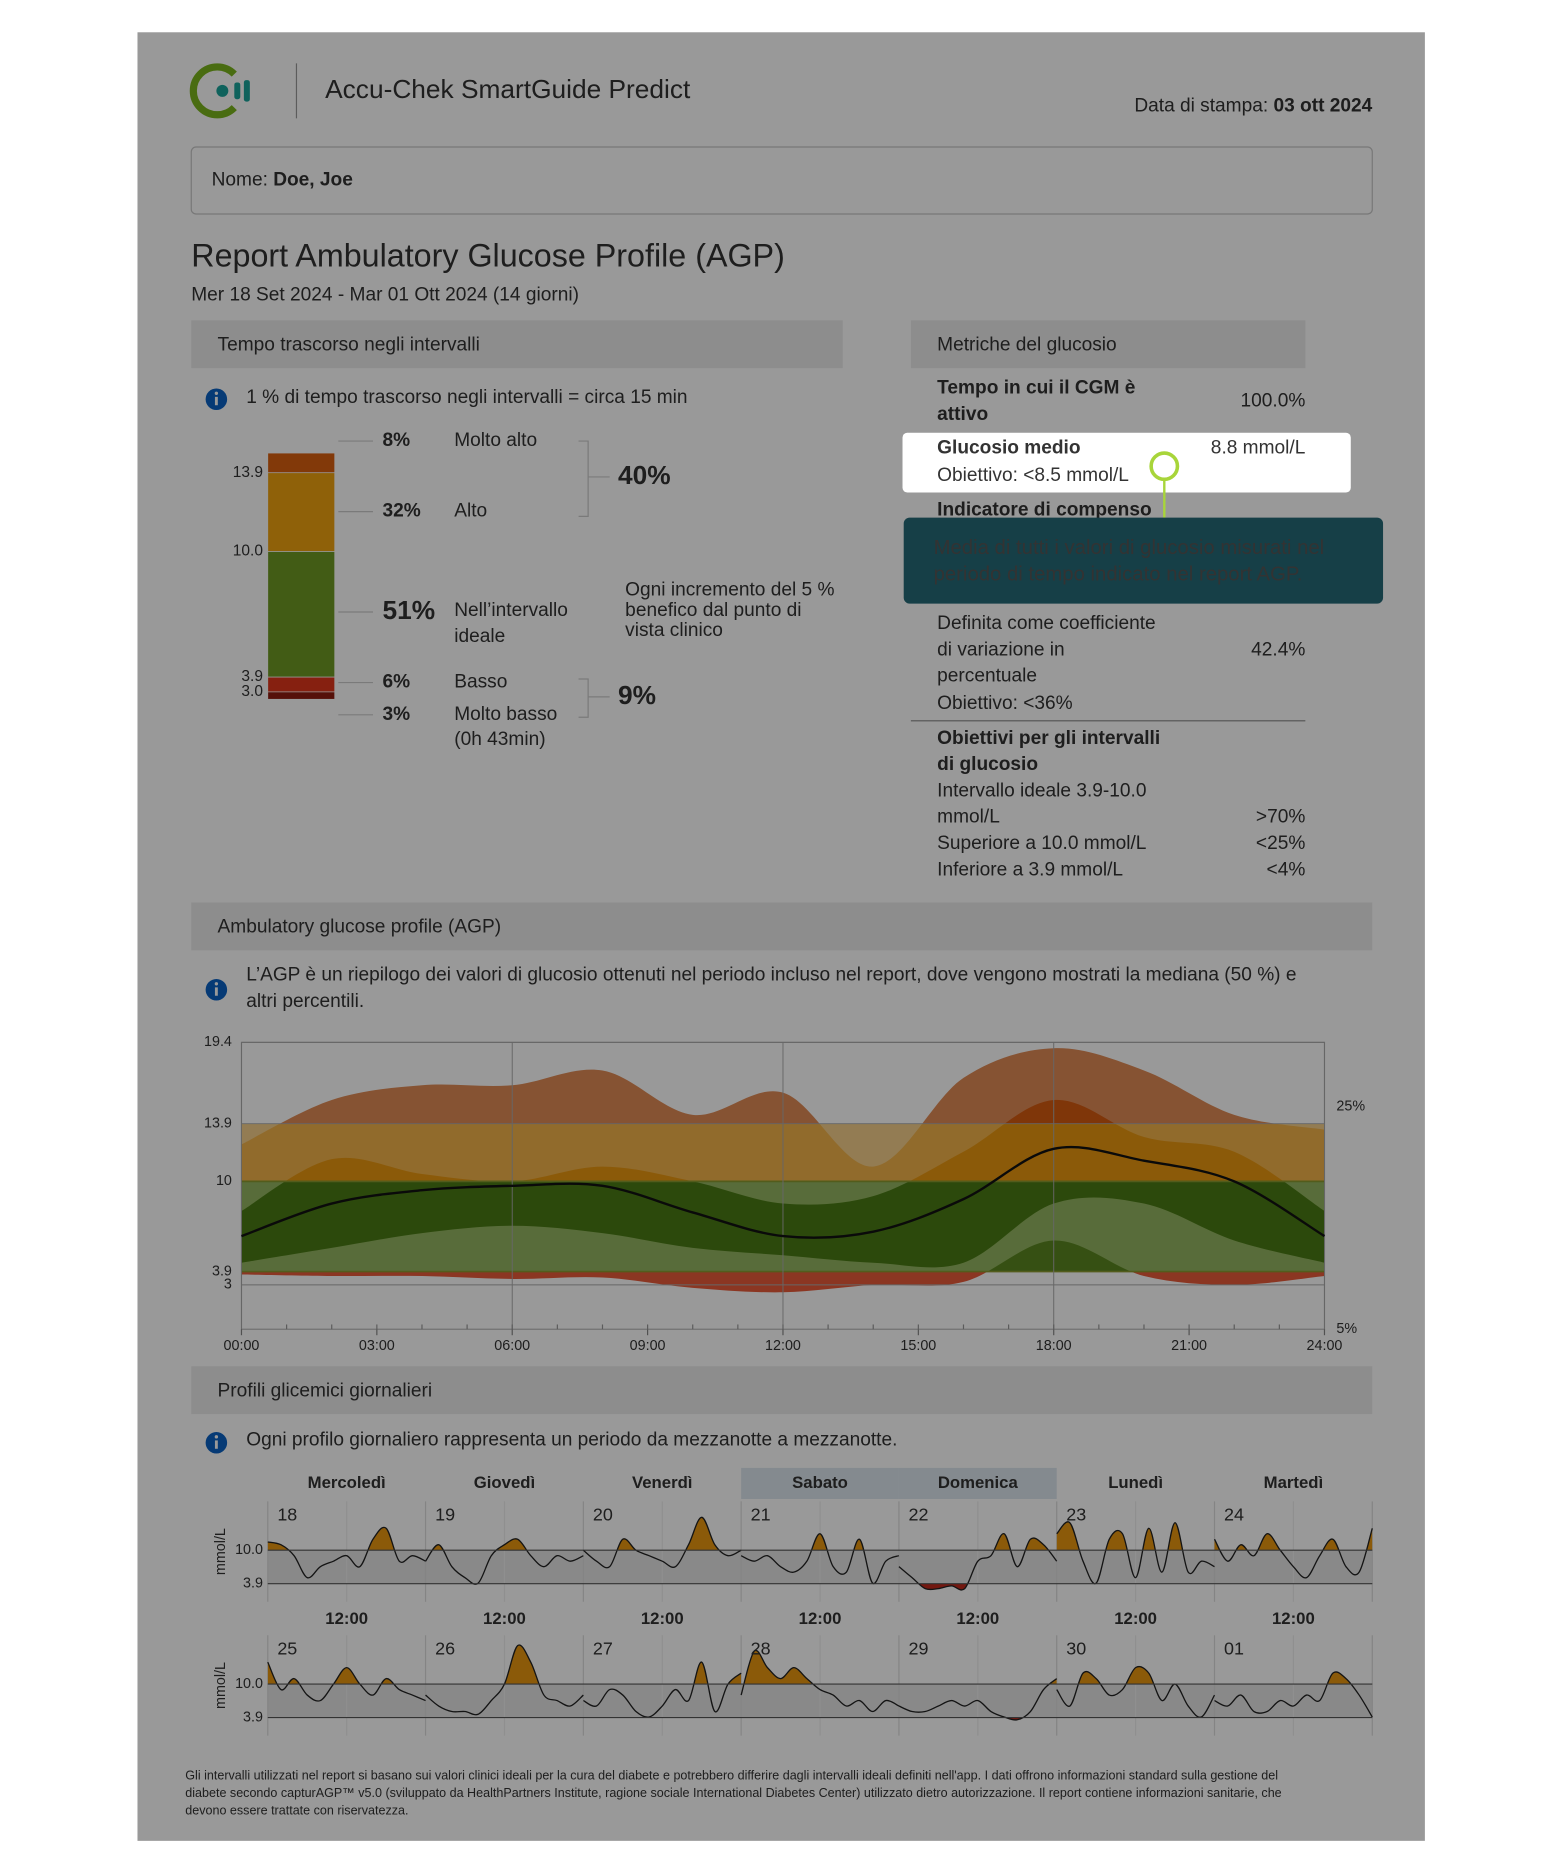  Describe the element at coordinates (1234, 1648) in the screenshot. I see `day-label: 01` at that location.